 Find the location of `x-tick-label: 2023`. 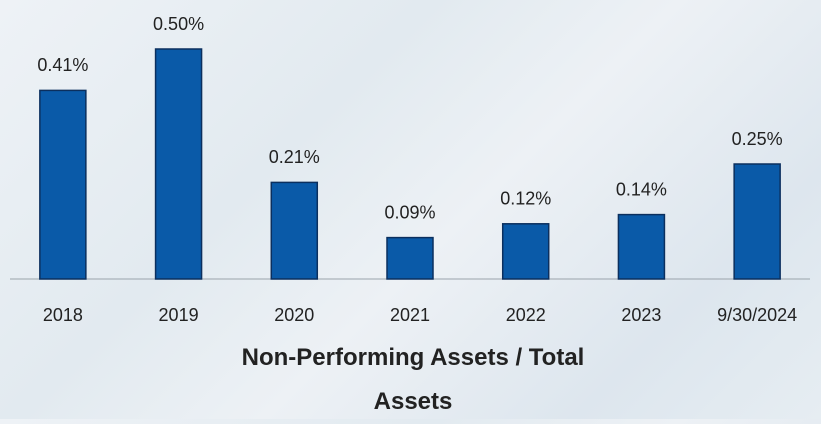

x-tick-label: 2023 is located at coordinates (641, 315).